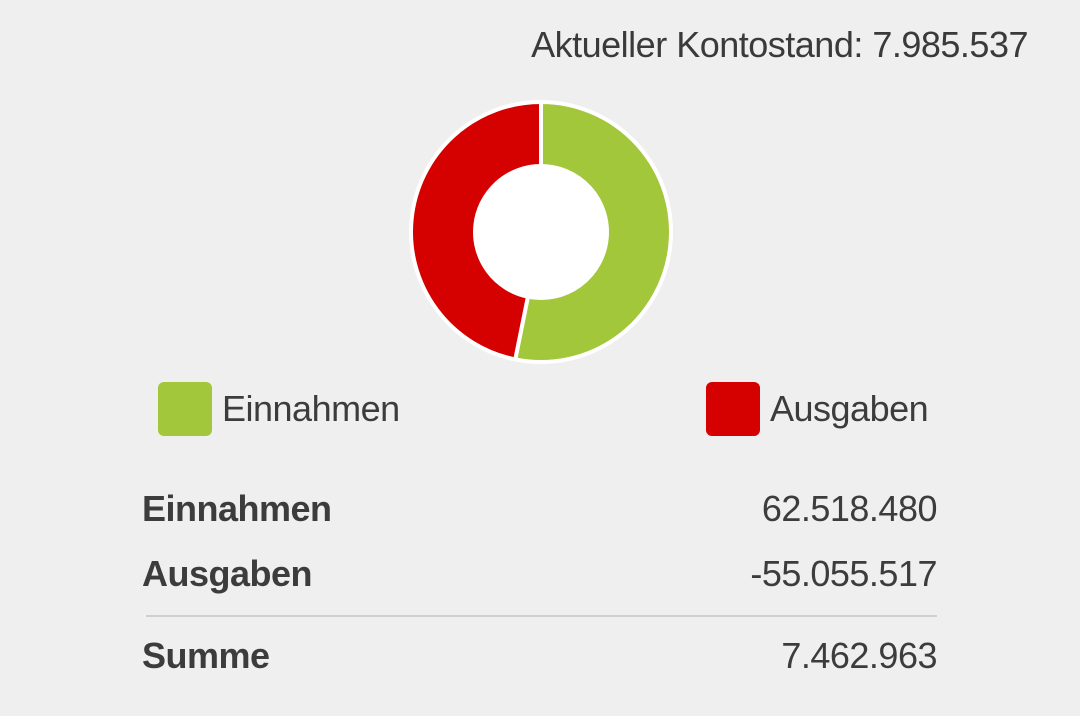 Image resolution: width=1080 pixels, height=716 pixels. I want to click on donut-slice-ausgaben, so click(476, 231).